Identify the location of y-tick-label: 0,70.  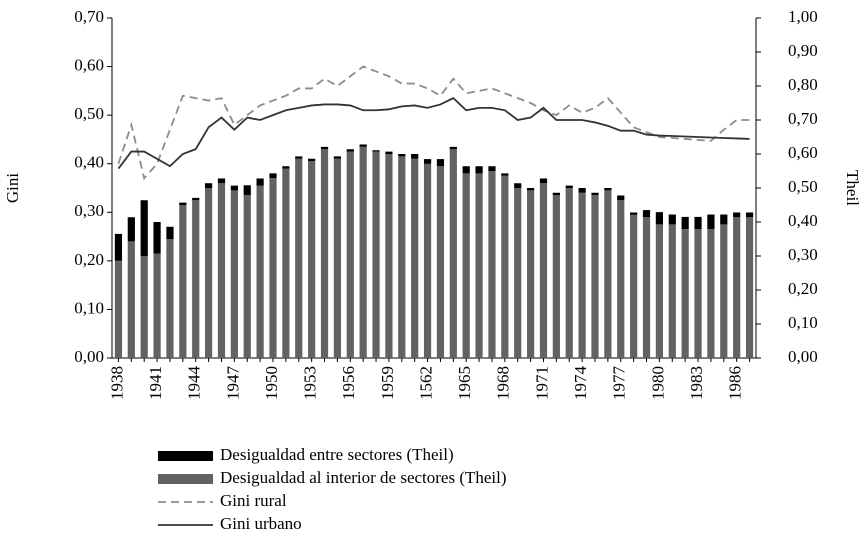
(89, 16).